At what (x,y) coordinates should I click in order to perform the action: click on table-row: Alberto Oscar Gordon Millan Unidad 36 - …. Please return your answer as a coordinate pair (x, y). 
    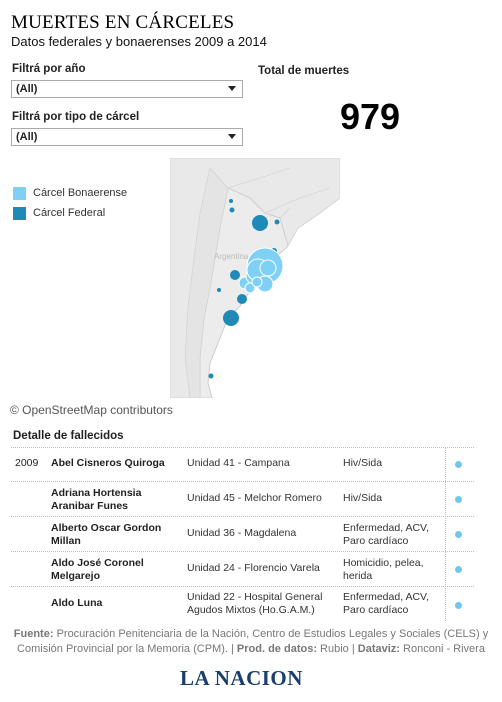
    Looking at the image, I should click on (242, 534).